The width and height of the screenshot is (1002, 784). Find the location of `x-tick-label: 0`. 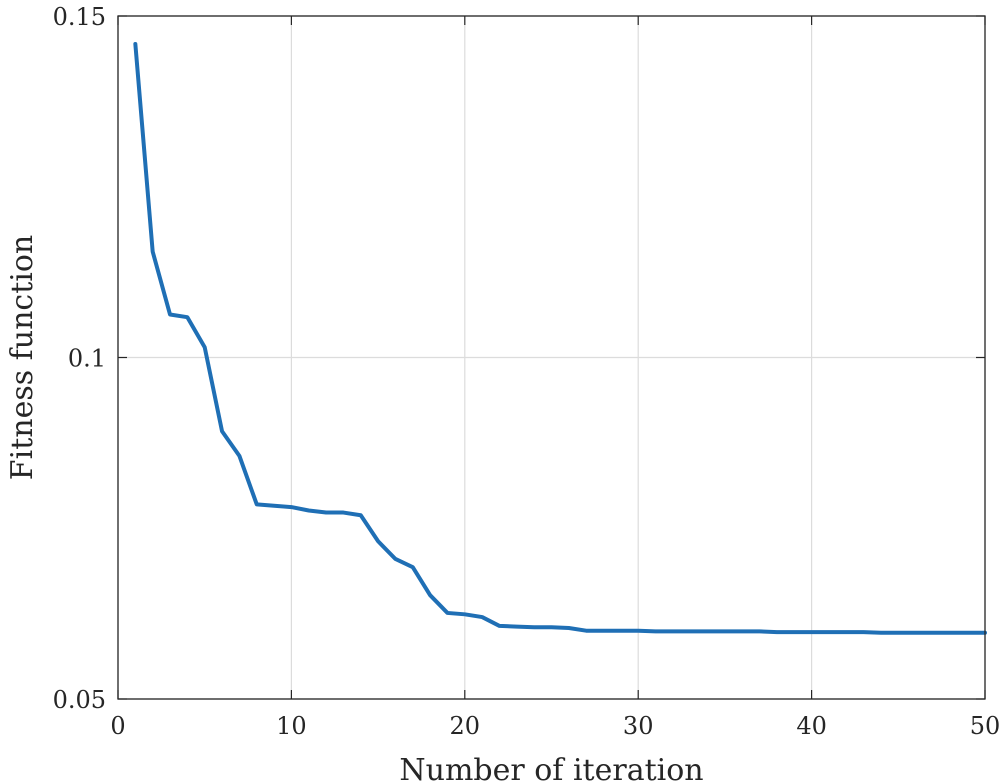

x-tick-label: 0 is located at coordinates (117, 726).